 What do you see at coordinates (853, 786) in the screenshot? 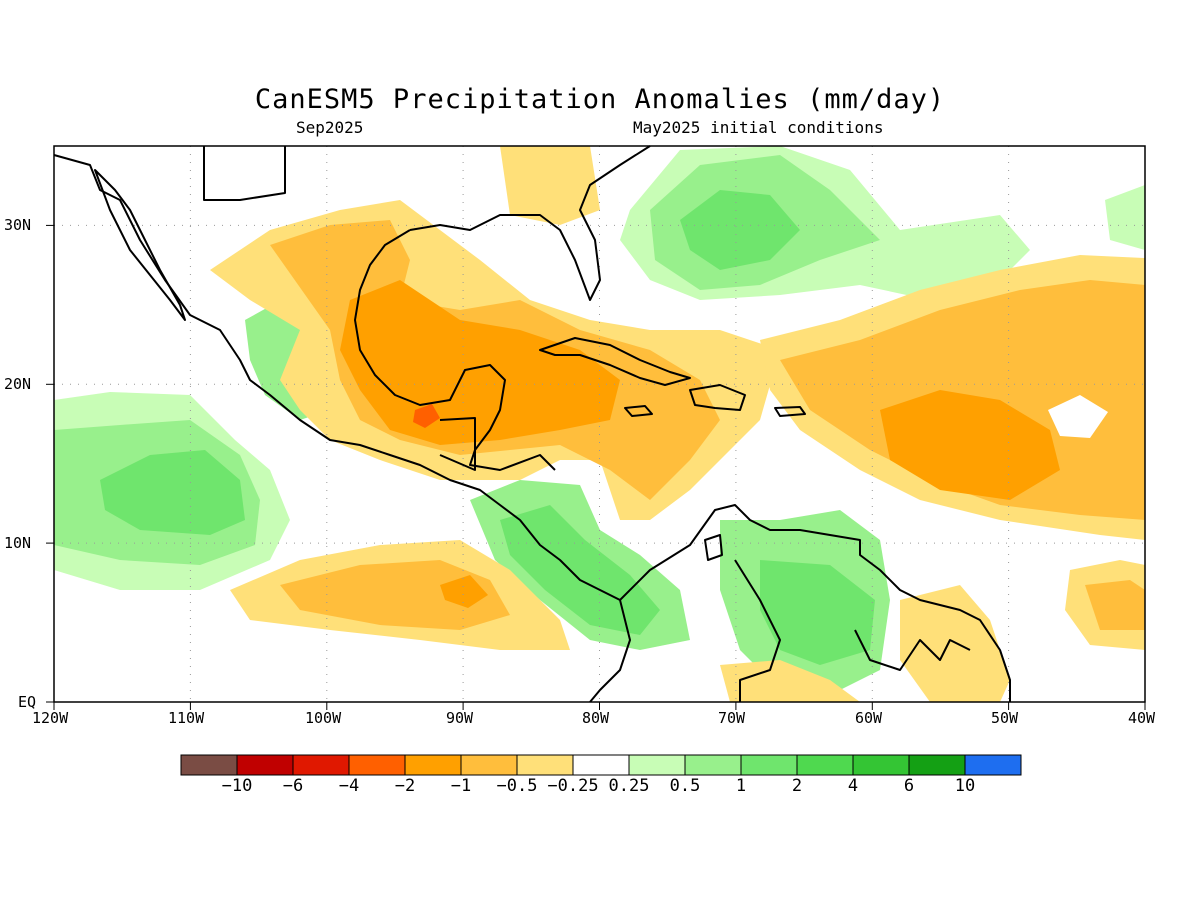
I see `colorbar-label: 4` at bounding box center [853, 786].